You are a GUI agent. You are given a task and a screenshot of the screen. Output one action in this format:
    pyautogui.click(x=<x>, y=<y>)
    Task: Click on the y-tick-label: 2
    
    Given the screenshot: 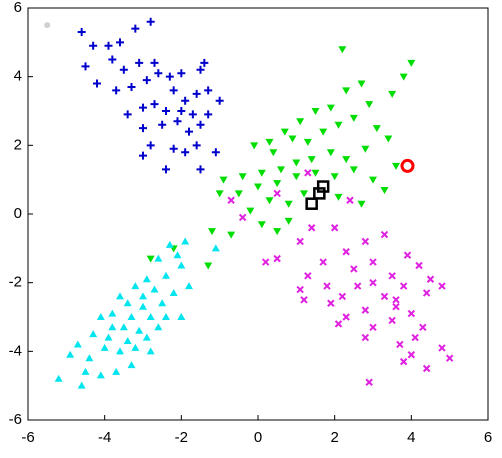 What is the action you would take?
    pyautogui.click(x=18, y=144)
    